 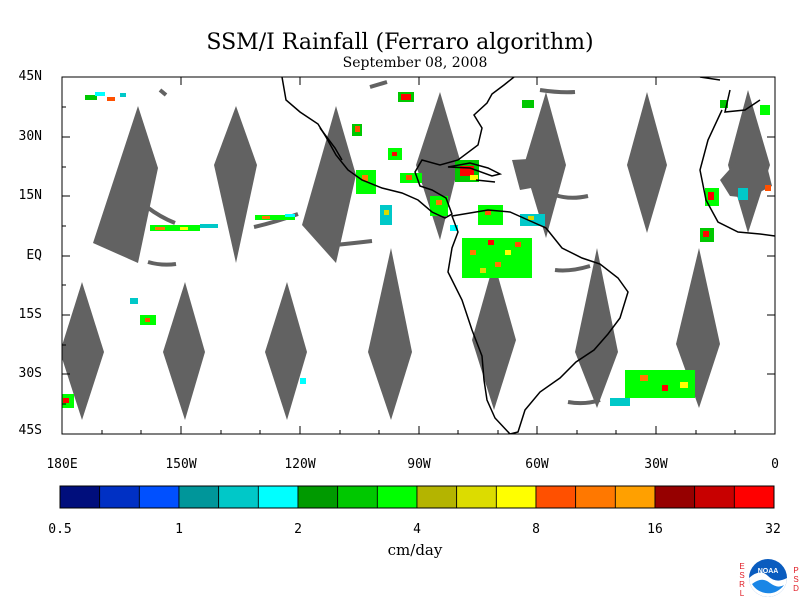 I want to click on lat-label-15s: 15S, so click(x=30, y=314).